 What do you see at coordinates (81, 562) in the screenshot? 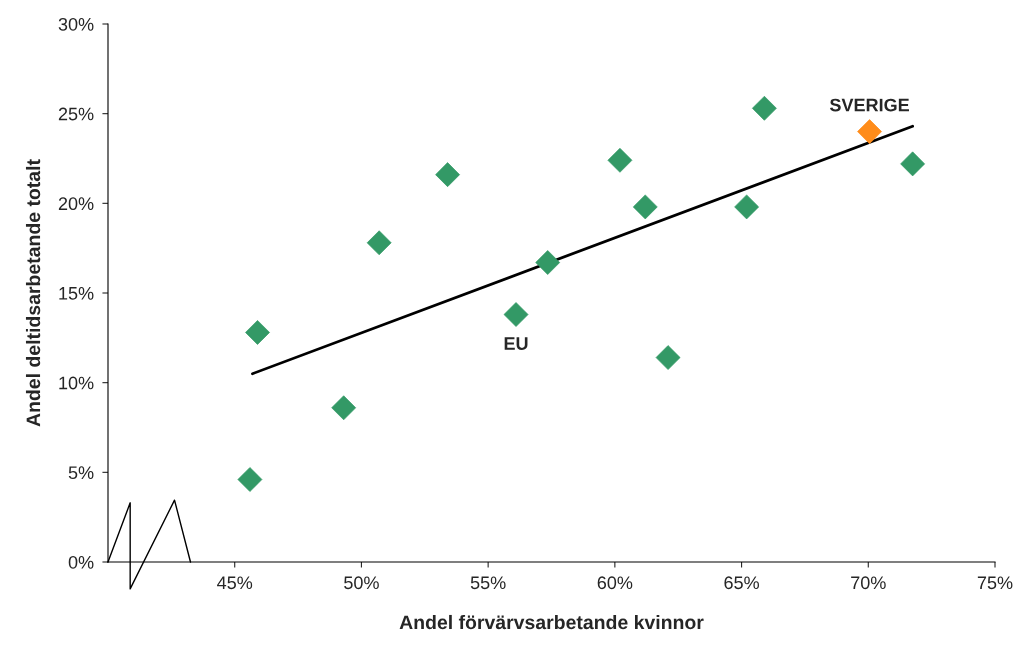
I see `y-tick-label: 0%` at bounding box center [81, 562].